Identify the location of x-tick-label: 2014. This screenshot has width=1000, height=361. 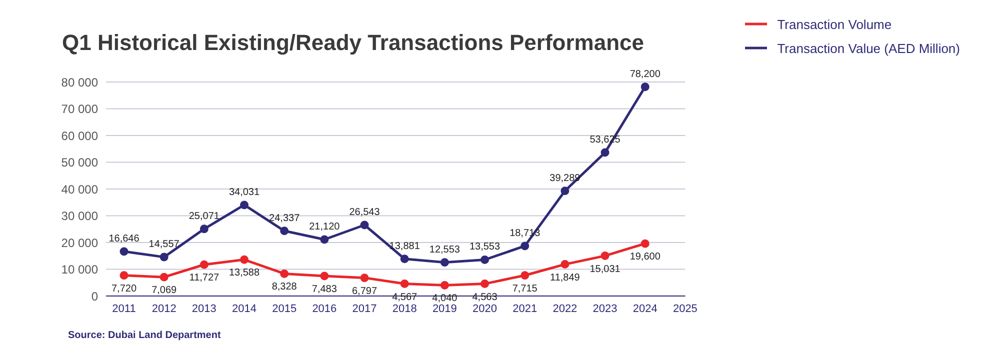
(244, 308).